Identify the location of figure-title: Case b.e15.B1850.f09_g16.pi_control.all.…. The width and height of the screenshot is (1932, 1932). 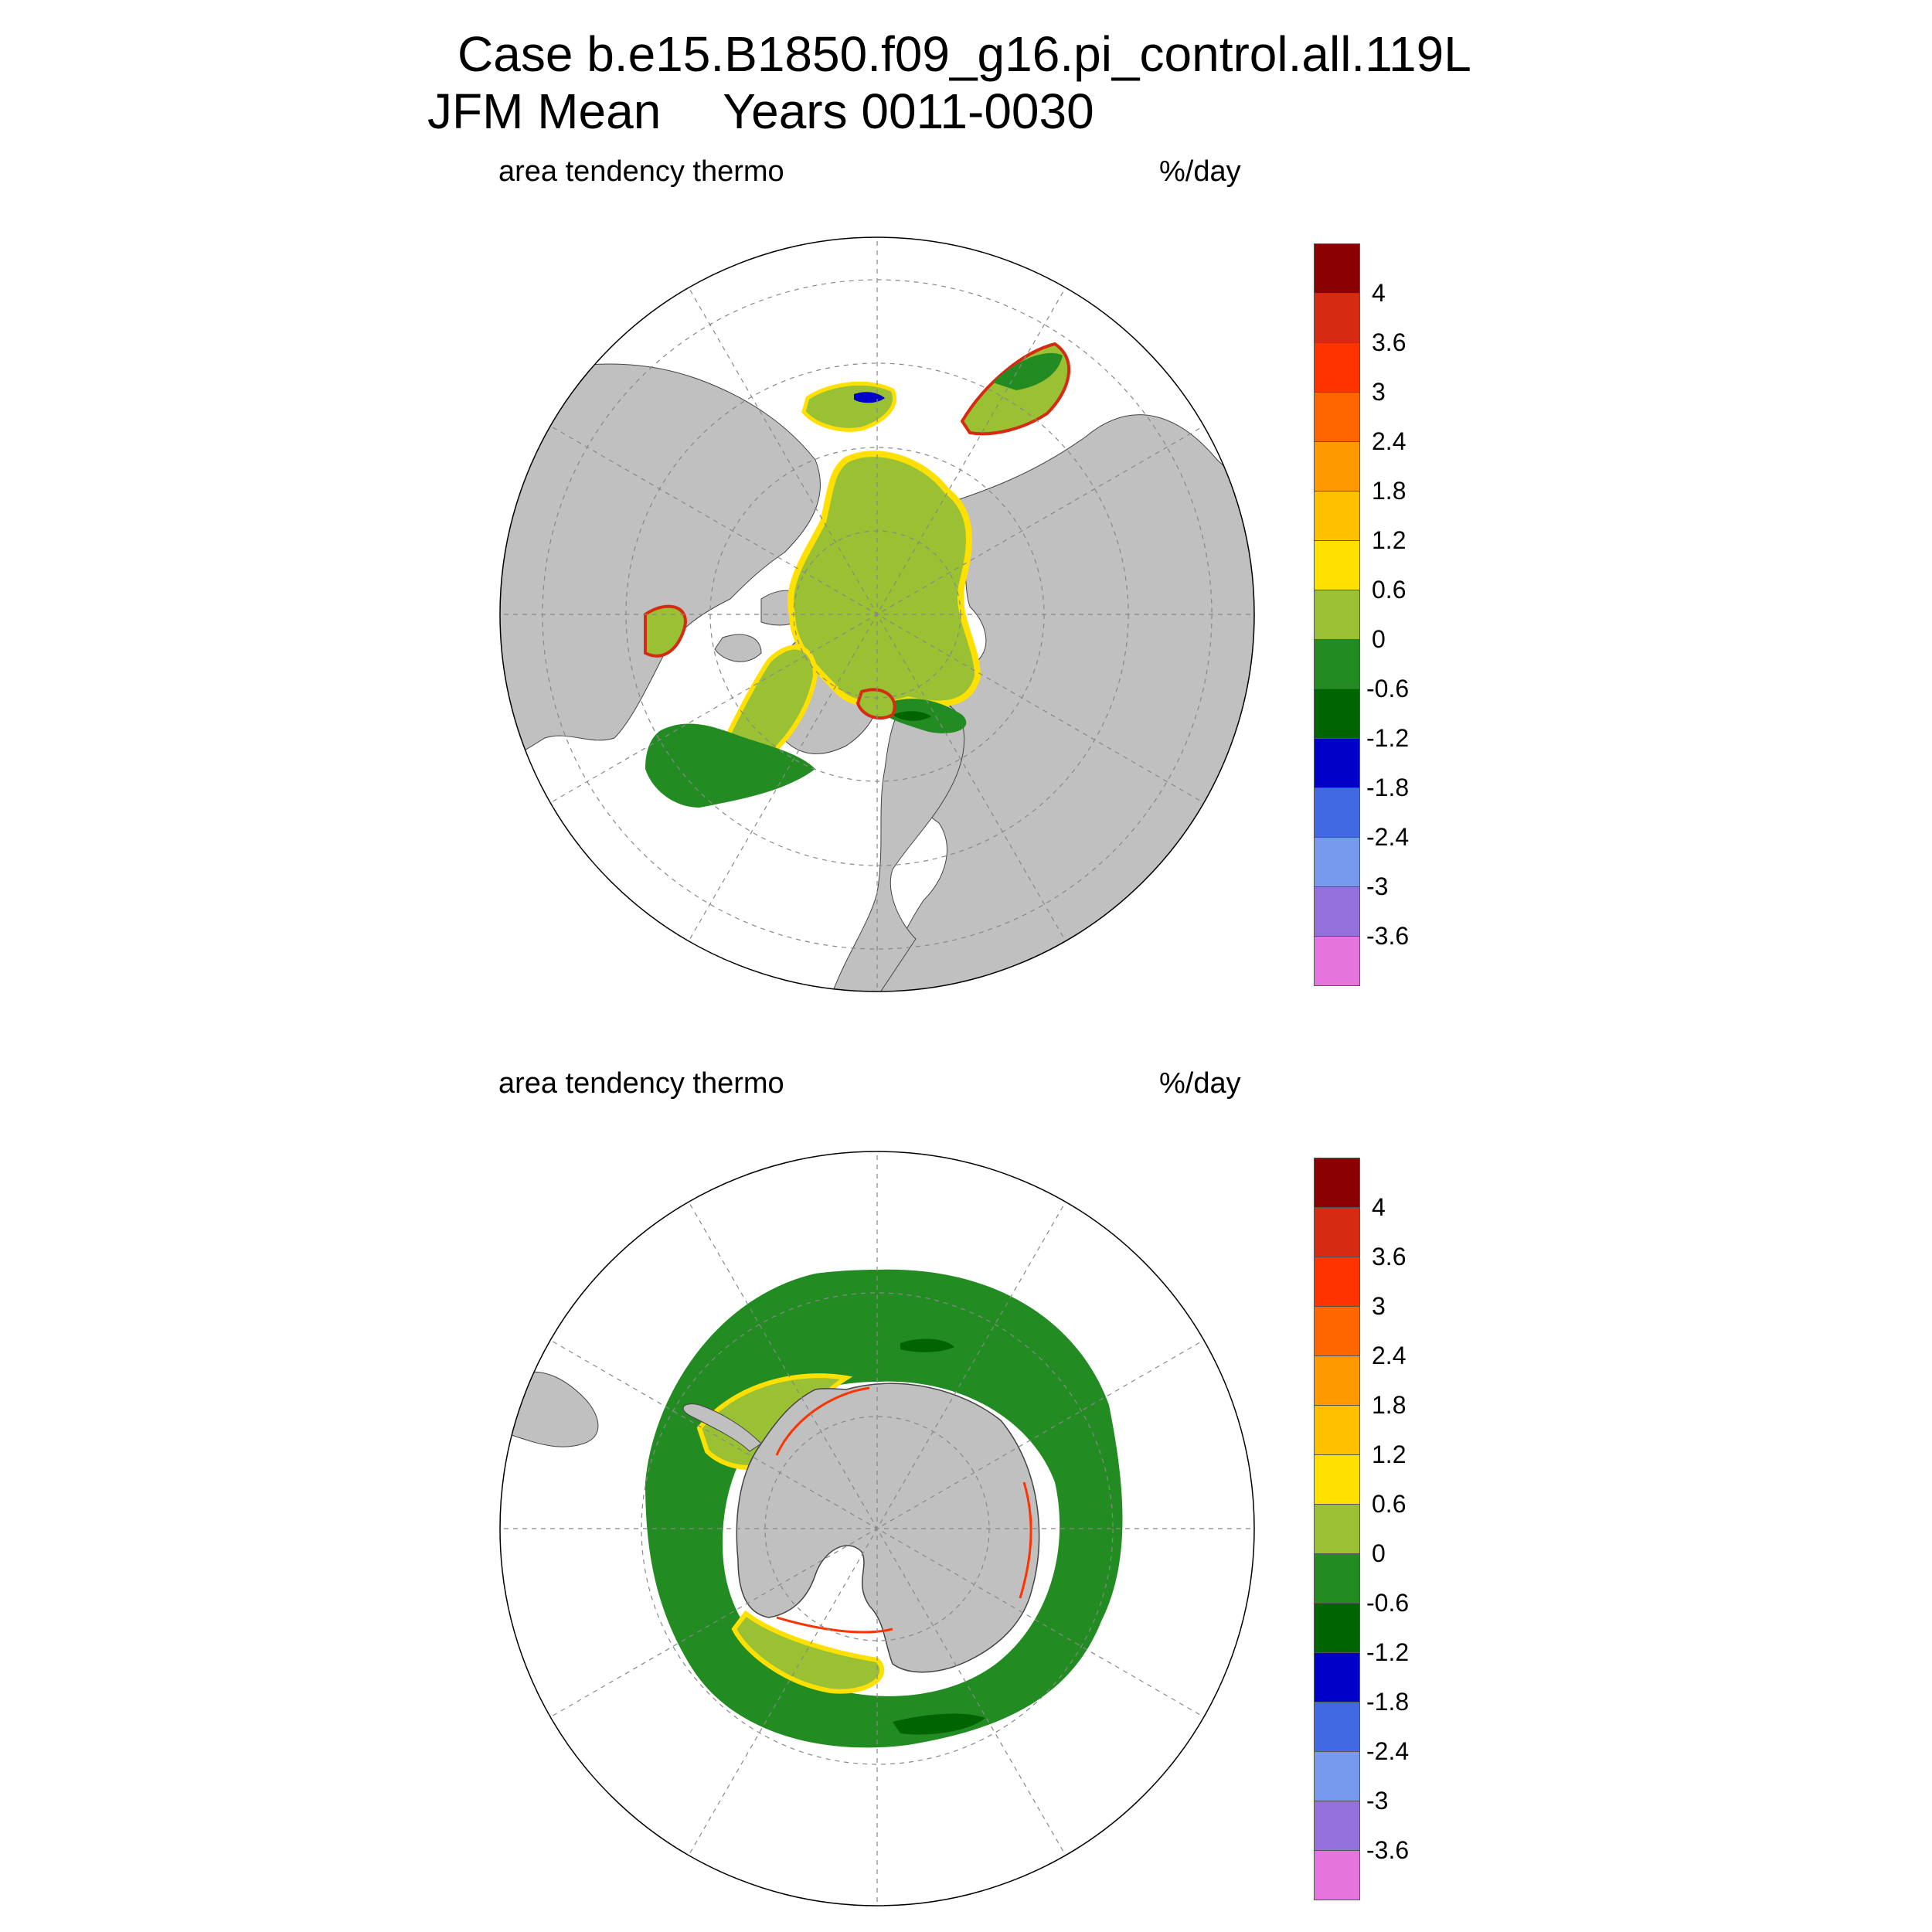
(964, 54).